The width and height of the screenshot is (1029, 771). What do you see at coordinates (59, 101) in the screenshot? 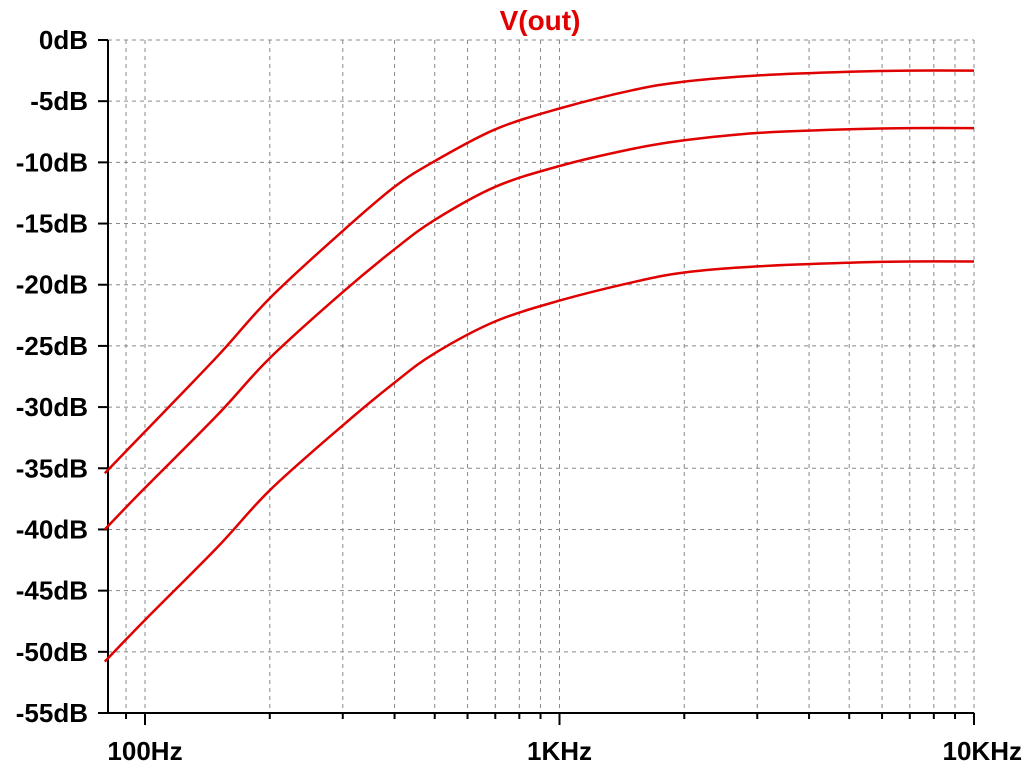
I see `y-tick-label: -5dB` at bounding box center [59, 101].